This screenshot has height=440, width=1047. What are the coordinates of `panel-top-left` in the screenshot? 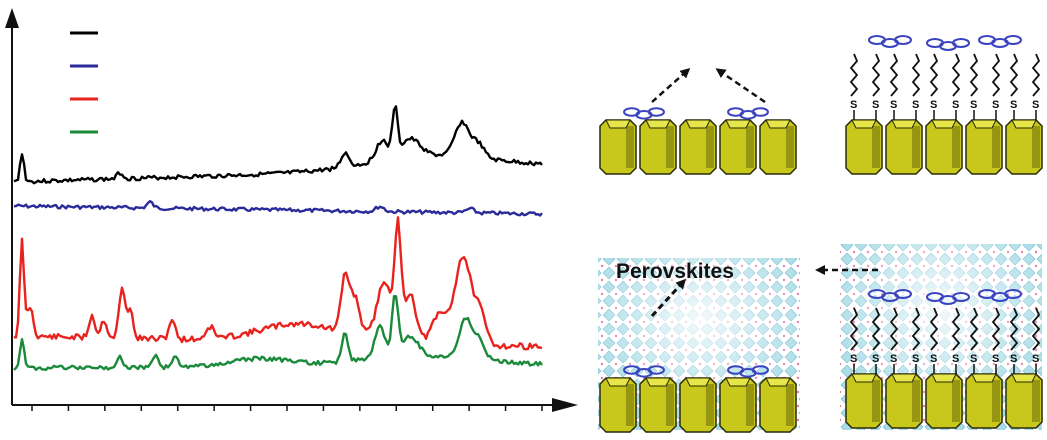 It's located at (698, 141).